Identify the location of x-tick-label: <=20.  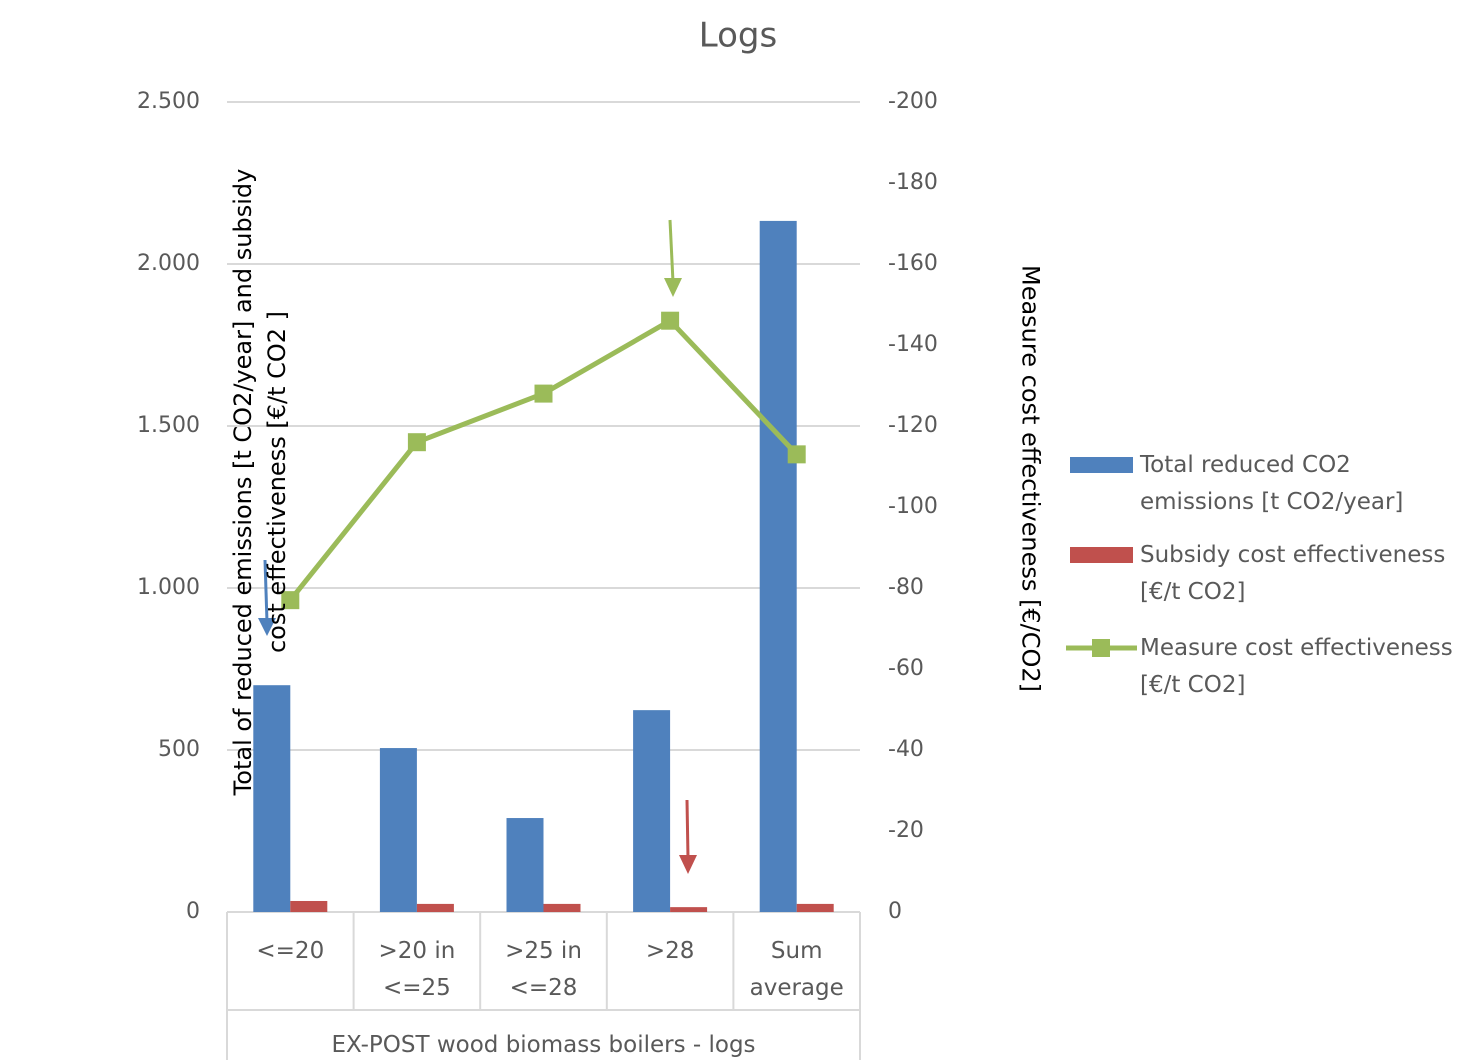
(290, 951).